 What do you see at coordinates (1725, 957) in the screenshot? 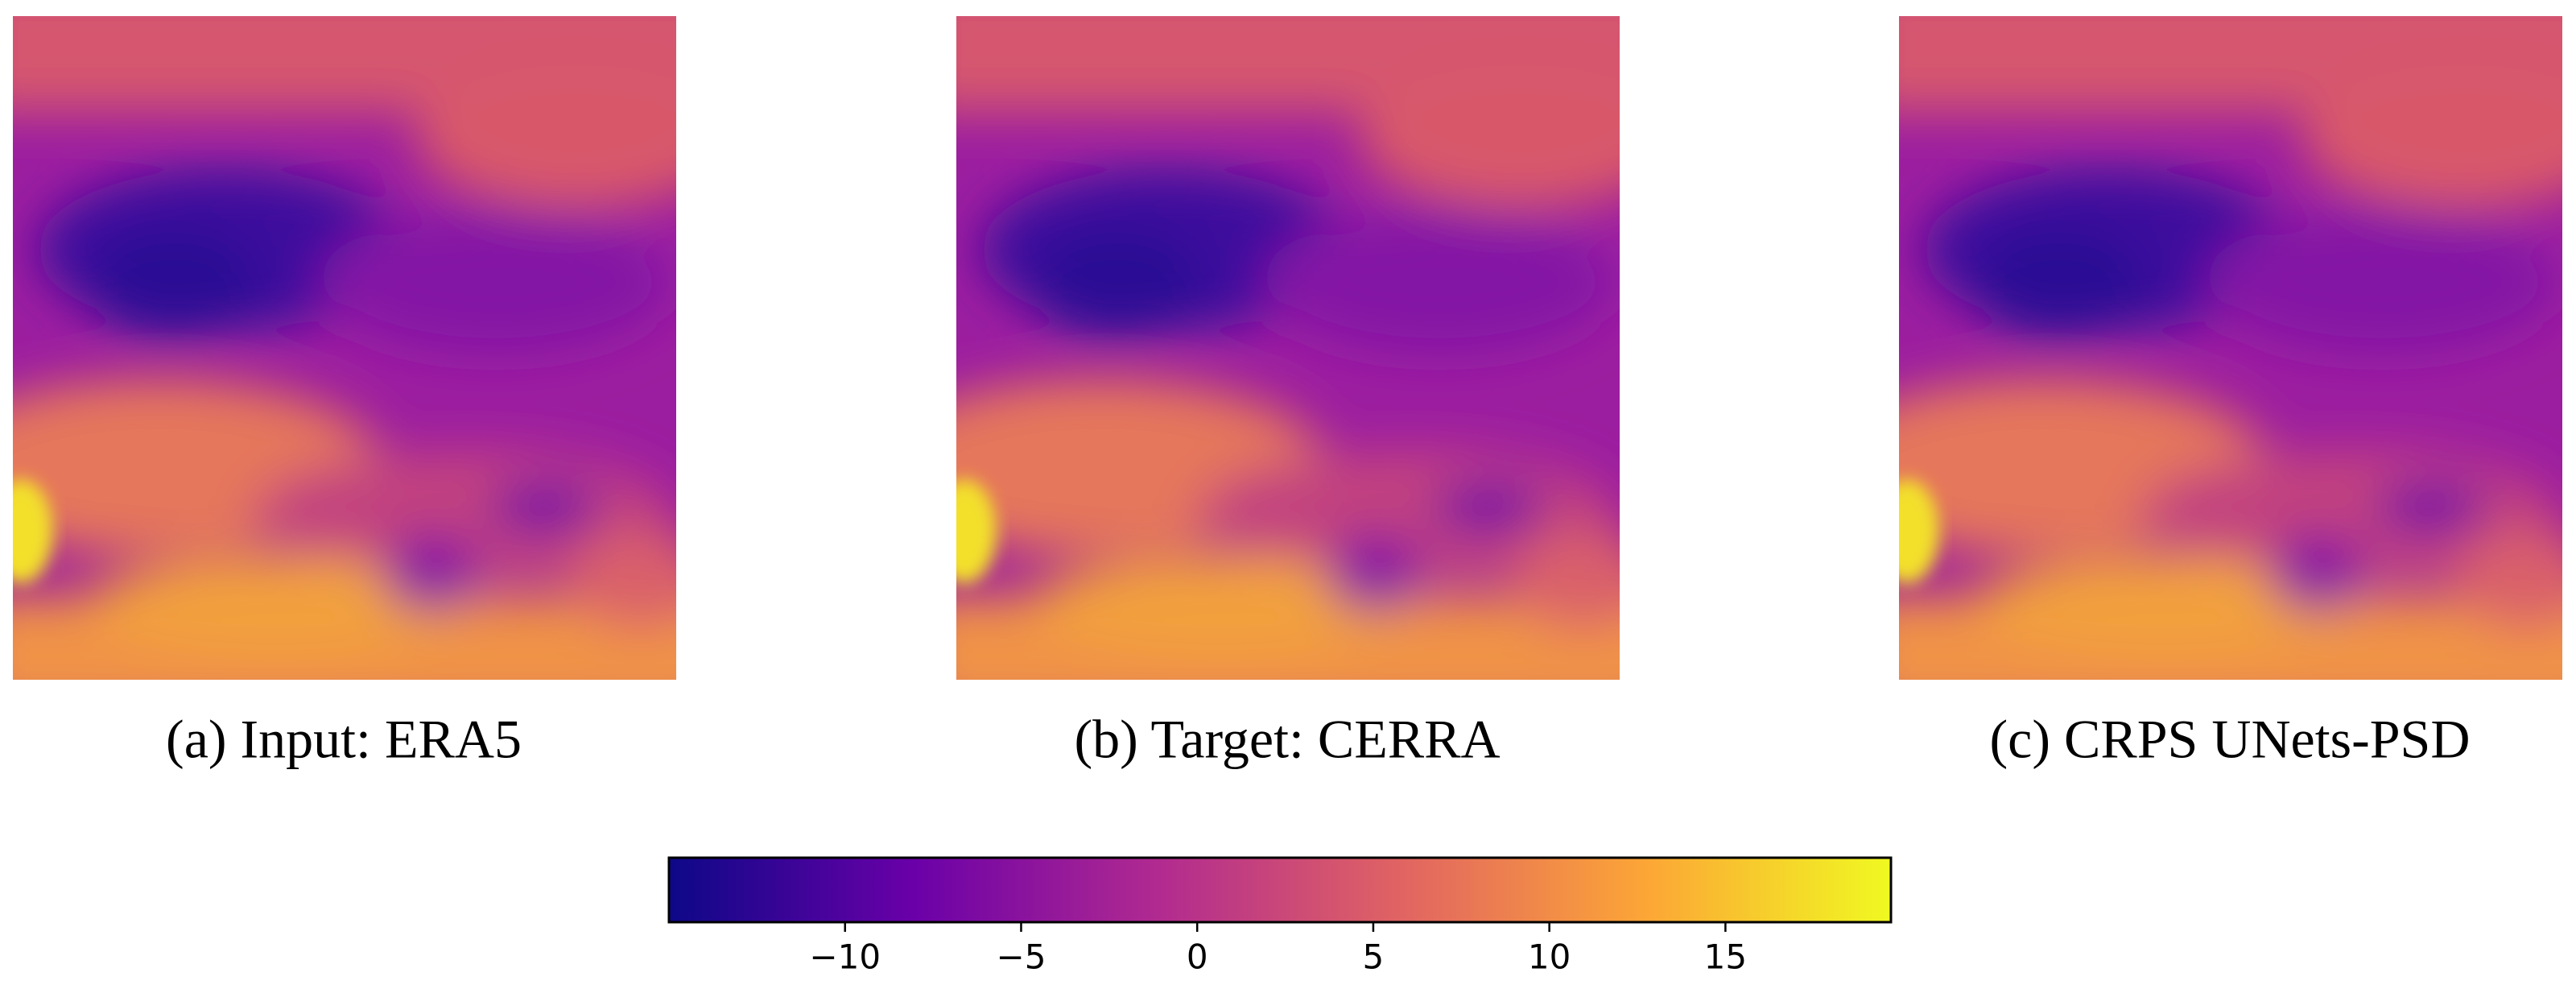
I see `x-tick-label: 15` at bounding box center [1725, 957].